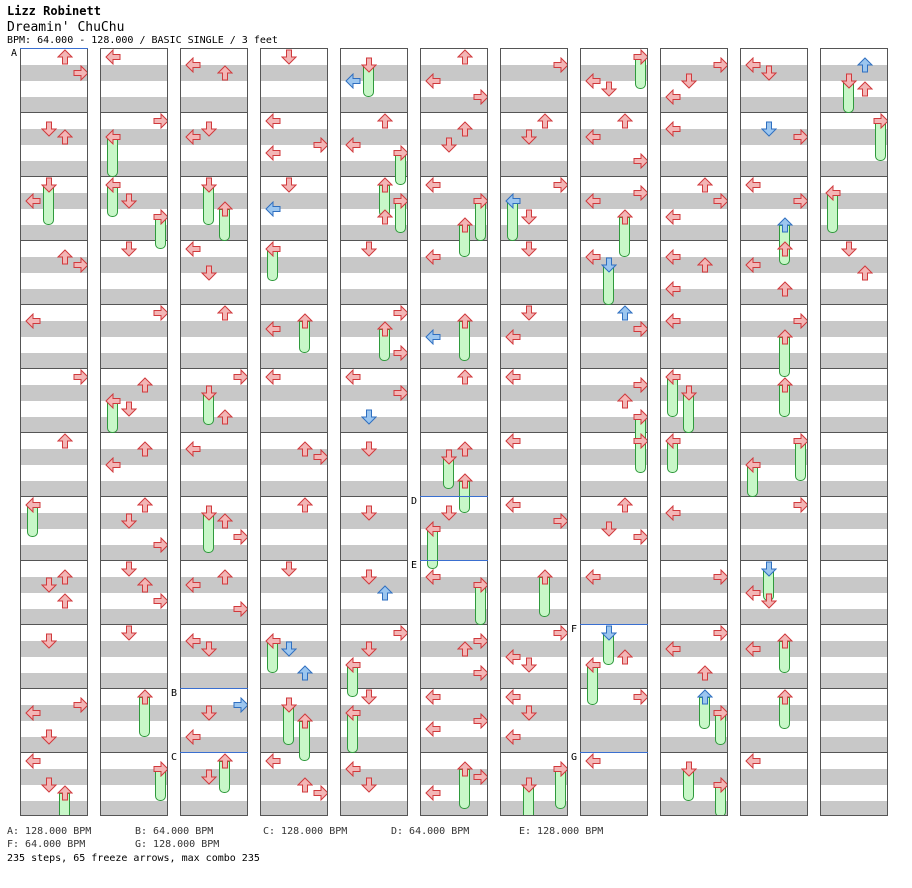 This screenshot has width=912, height=888. What do you see at coordinates (177, 844) in the screenshot?
I see `bpm-legend-g: G: 128.000 BPM` at bounding box center [177, 844].